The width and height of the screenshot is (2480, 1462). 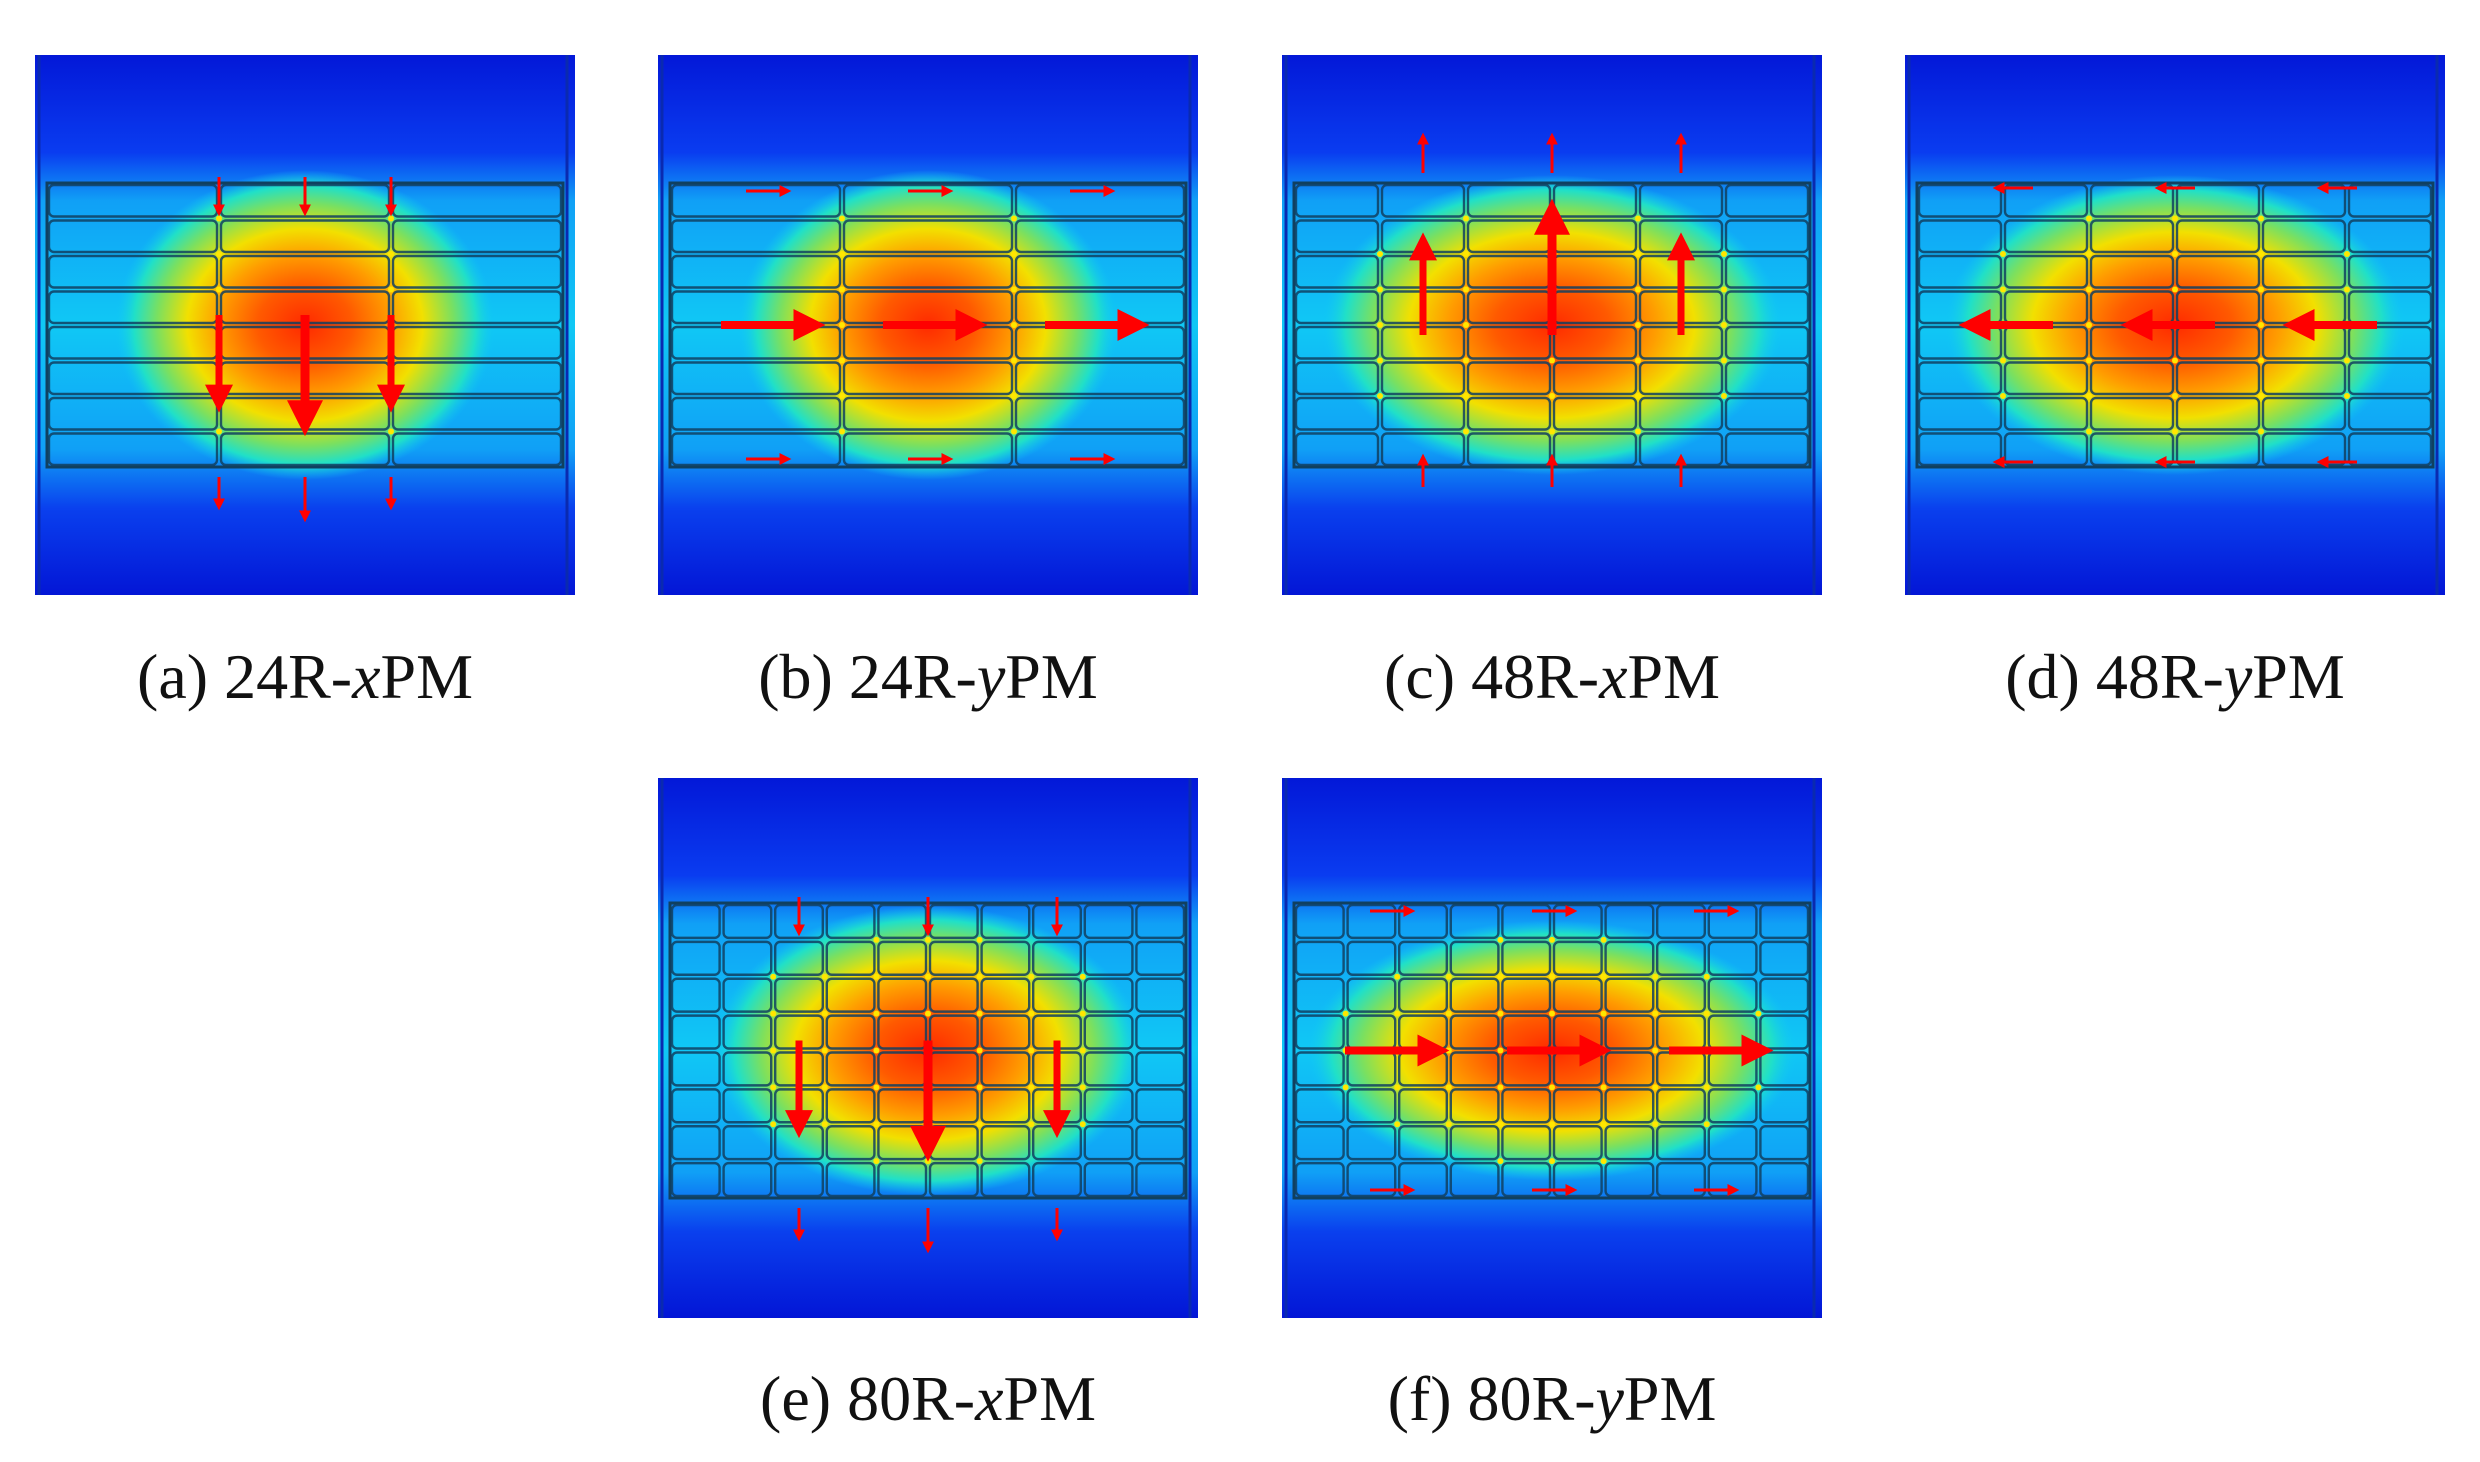 I want to click on panel-d, so click(x=2175, y=325).